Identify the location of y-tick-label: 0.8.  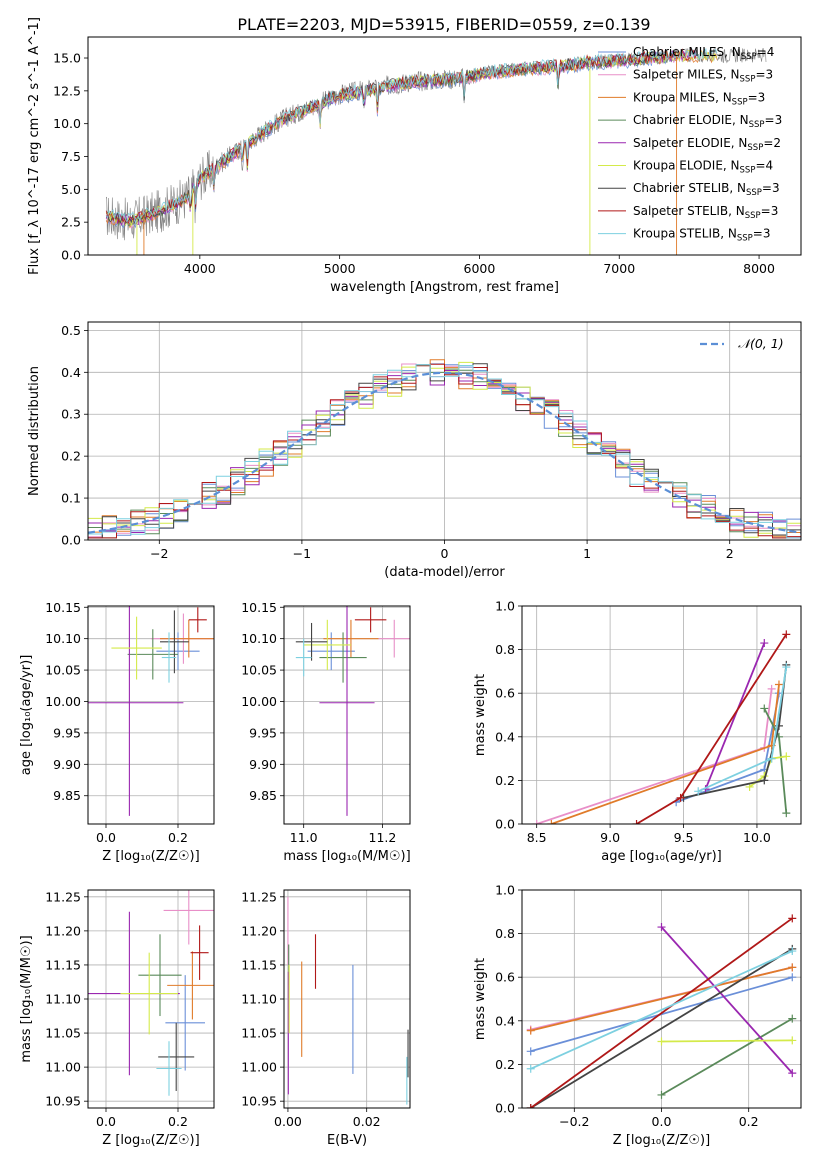
(505, 933).